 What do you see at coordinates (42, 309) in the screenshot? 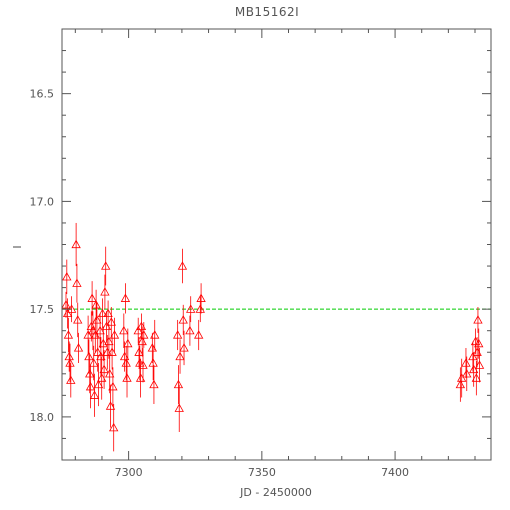
I see `y-tick-label: 17.5` at bounding box center [42, 309].